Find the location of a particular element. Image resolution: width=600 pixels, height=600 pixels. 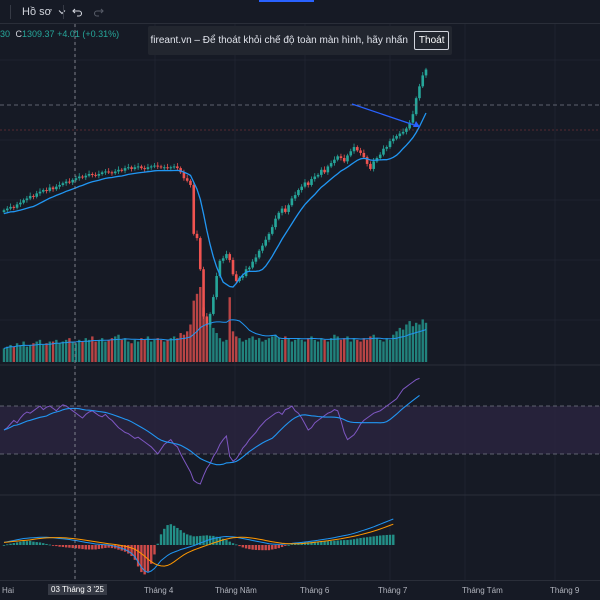

legend-close-label: C is located at coordinates (19, 34).